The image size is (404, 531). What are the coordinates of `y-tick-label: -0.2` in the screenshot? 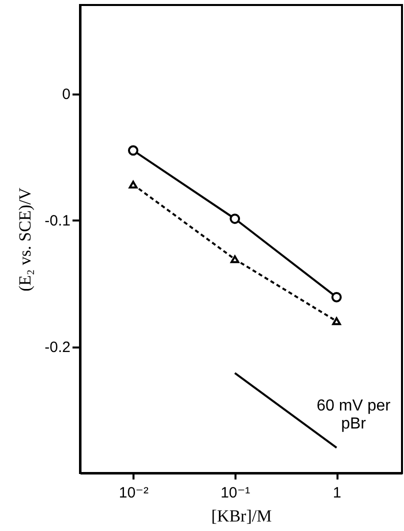 It's located at (57, 347).